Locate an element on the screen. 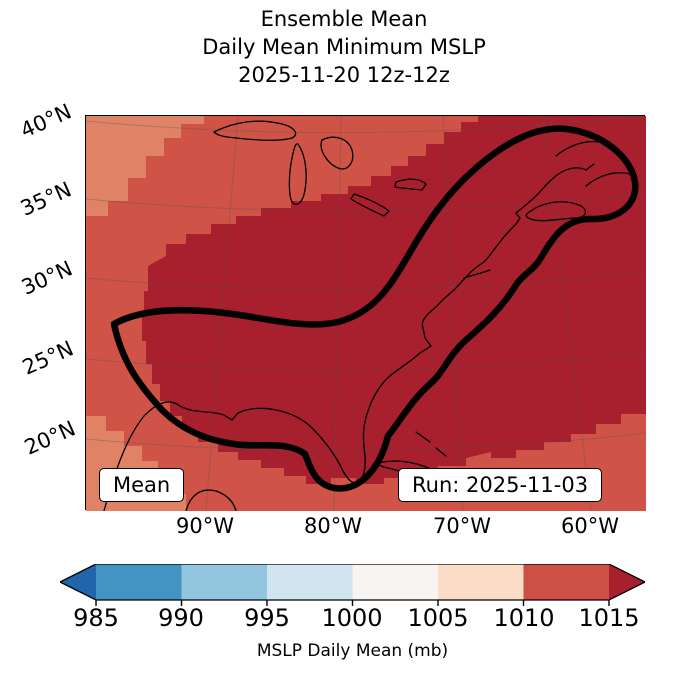 This screenshot has width=688, height=674. cb-tick-1000: 1000 is located at coordinates (352, 618).